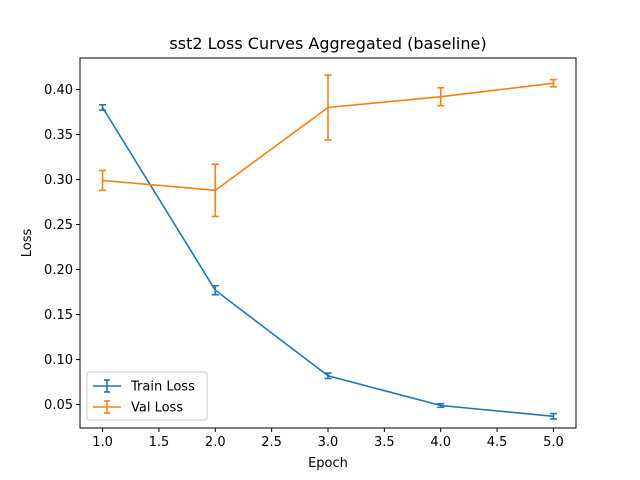  Describe the element at coordinates (58, 360) in the screenshot. I see `y-tick-label: 0.10` at that location.